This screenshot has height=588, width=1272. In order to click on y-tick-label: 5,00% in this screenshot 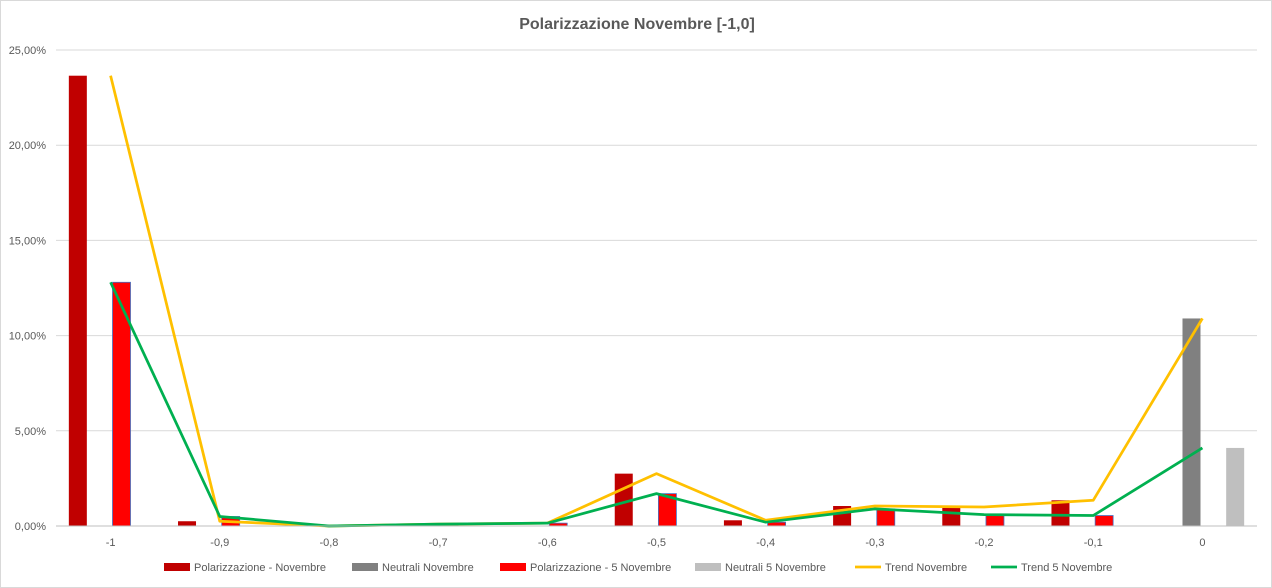, I will do `click(30, 432)`.